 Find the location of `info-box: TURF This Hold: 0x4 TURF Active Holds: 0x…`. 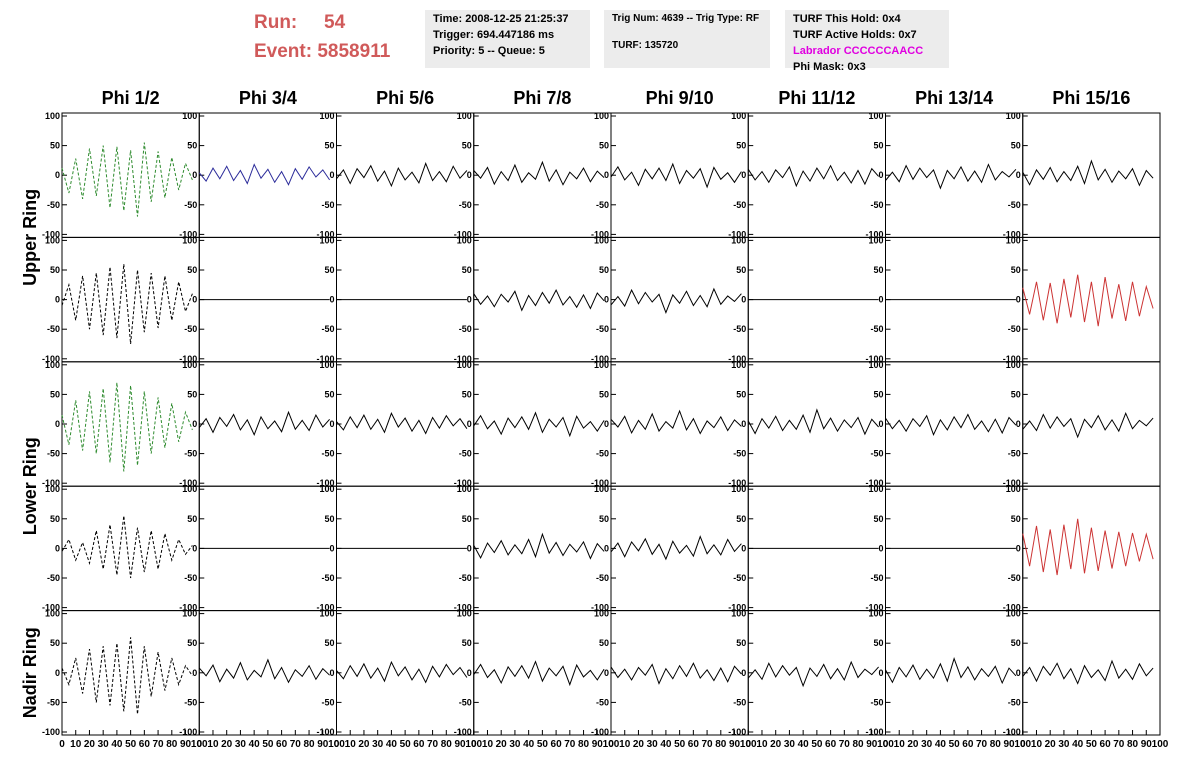

info-box: TURF This Hold: 0x4 TURF Active Holds: 0x… is located at coordinates (867, 41).